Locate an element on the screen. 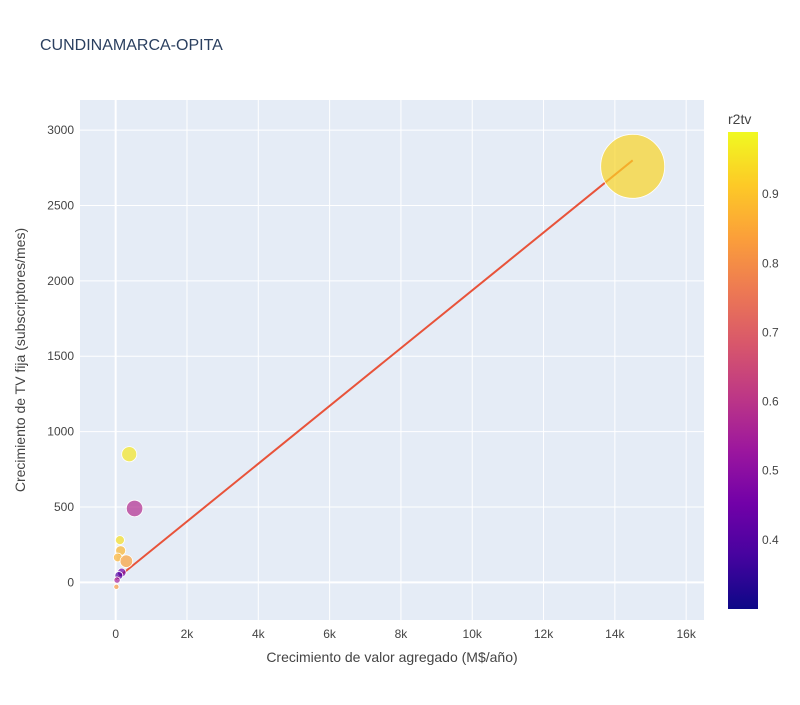 The height and width of the screenshot is (705, 800). x-tick-label: 2k is located at coordinates (188, 634).